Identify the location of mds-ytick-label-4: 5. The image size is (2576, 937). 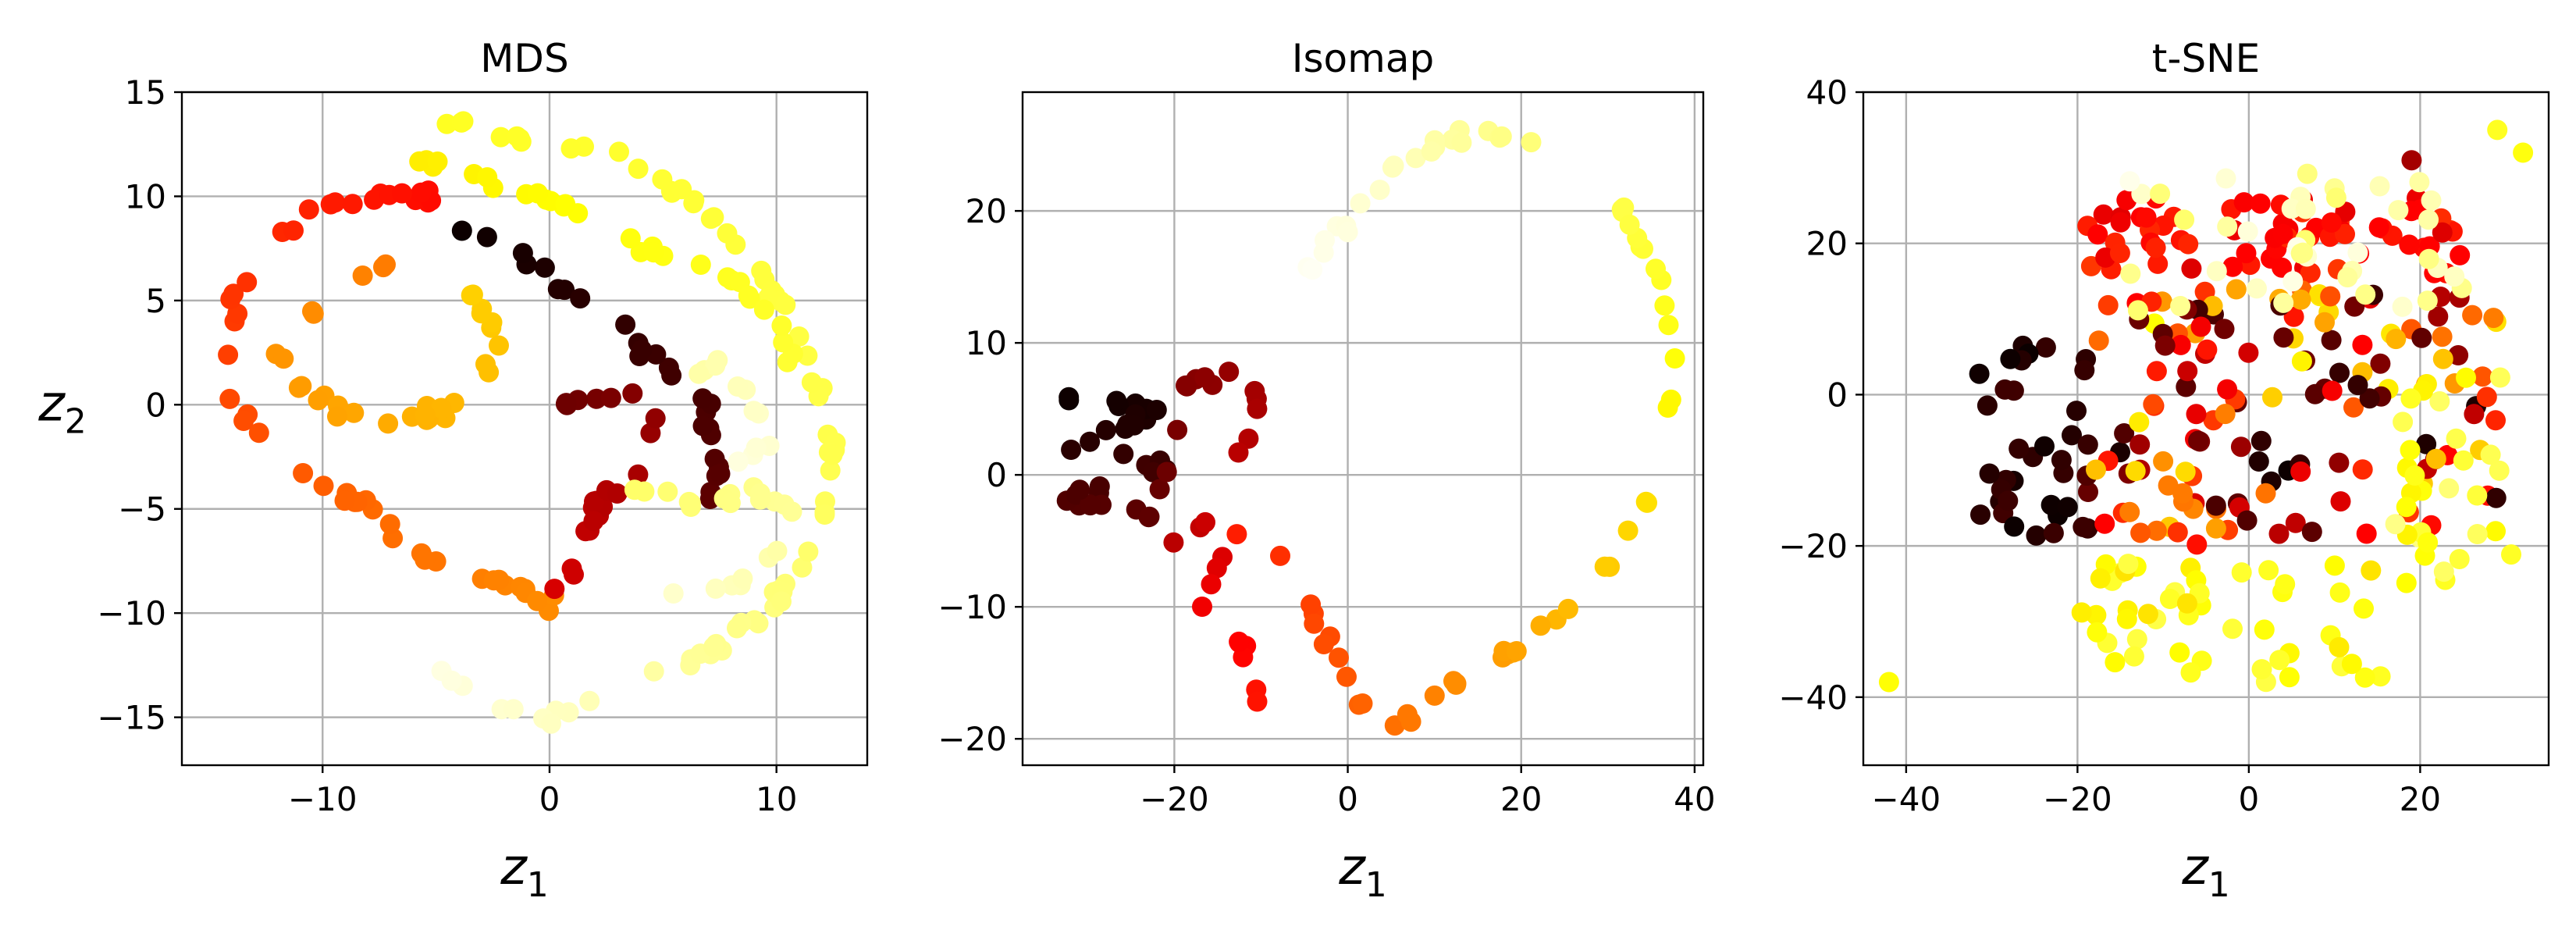
(155, 301).